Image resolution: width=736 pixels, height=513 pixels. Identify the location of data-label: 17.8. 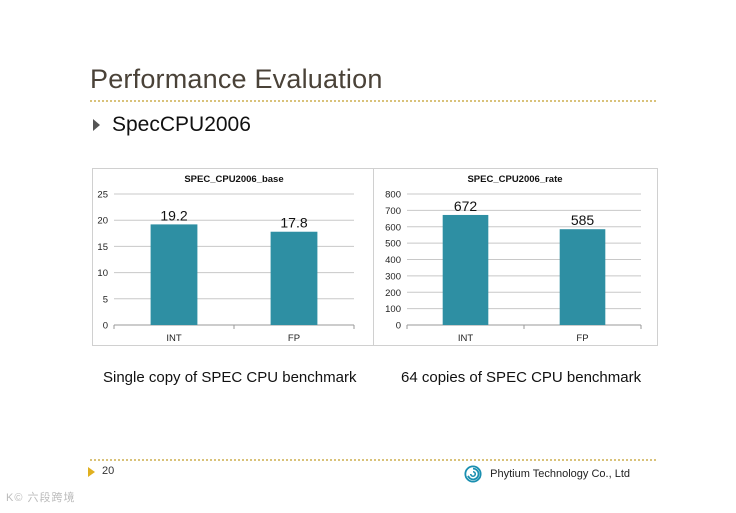
(293, 223).